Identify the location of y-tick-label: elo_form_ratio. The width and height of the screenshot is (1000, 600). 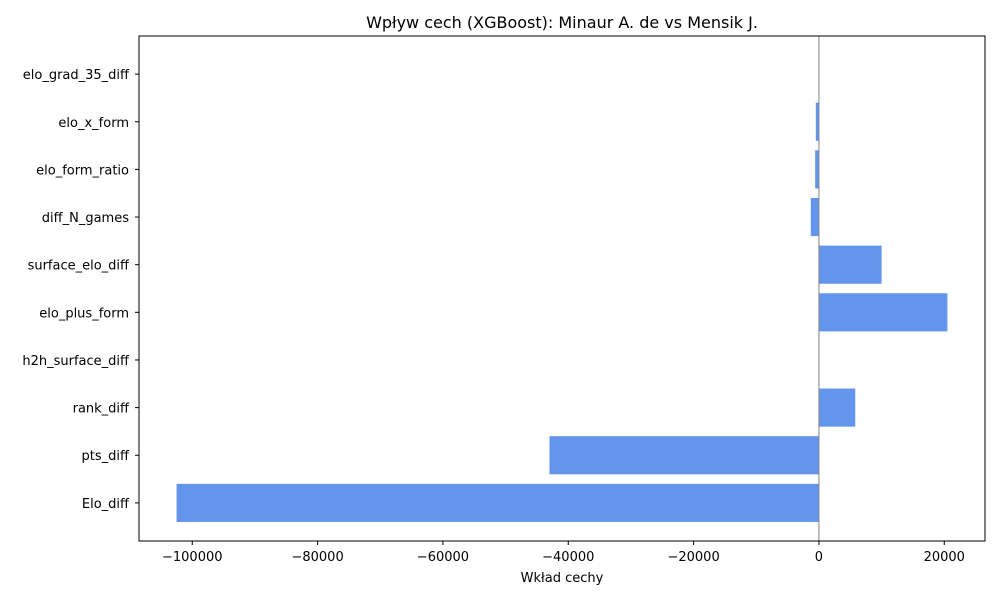
(82, 170).